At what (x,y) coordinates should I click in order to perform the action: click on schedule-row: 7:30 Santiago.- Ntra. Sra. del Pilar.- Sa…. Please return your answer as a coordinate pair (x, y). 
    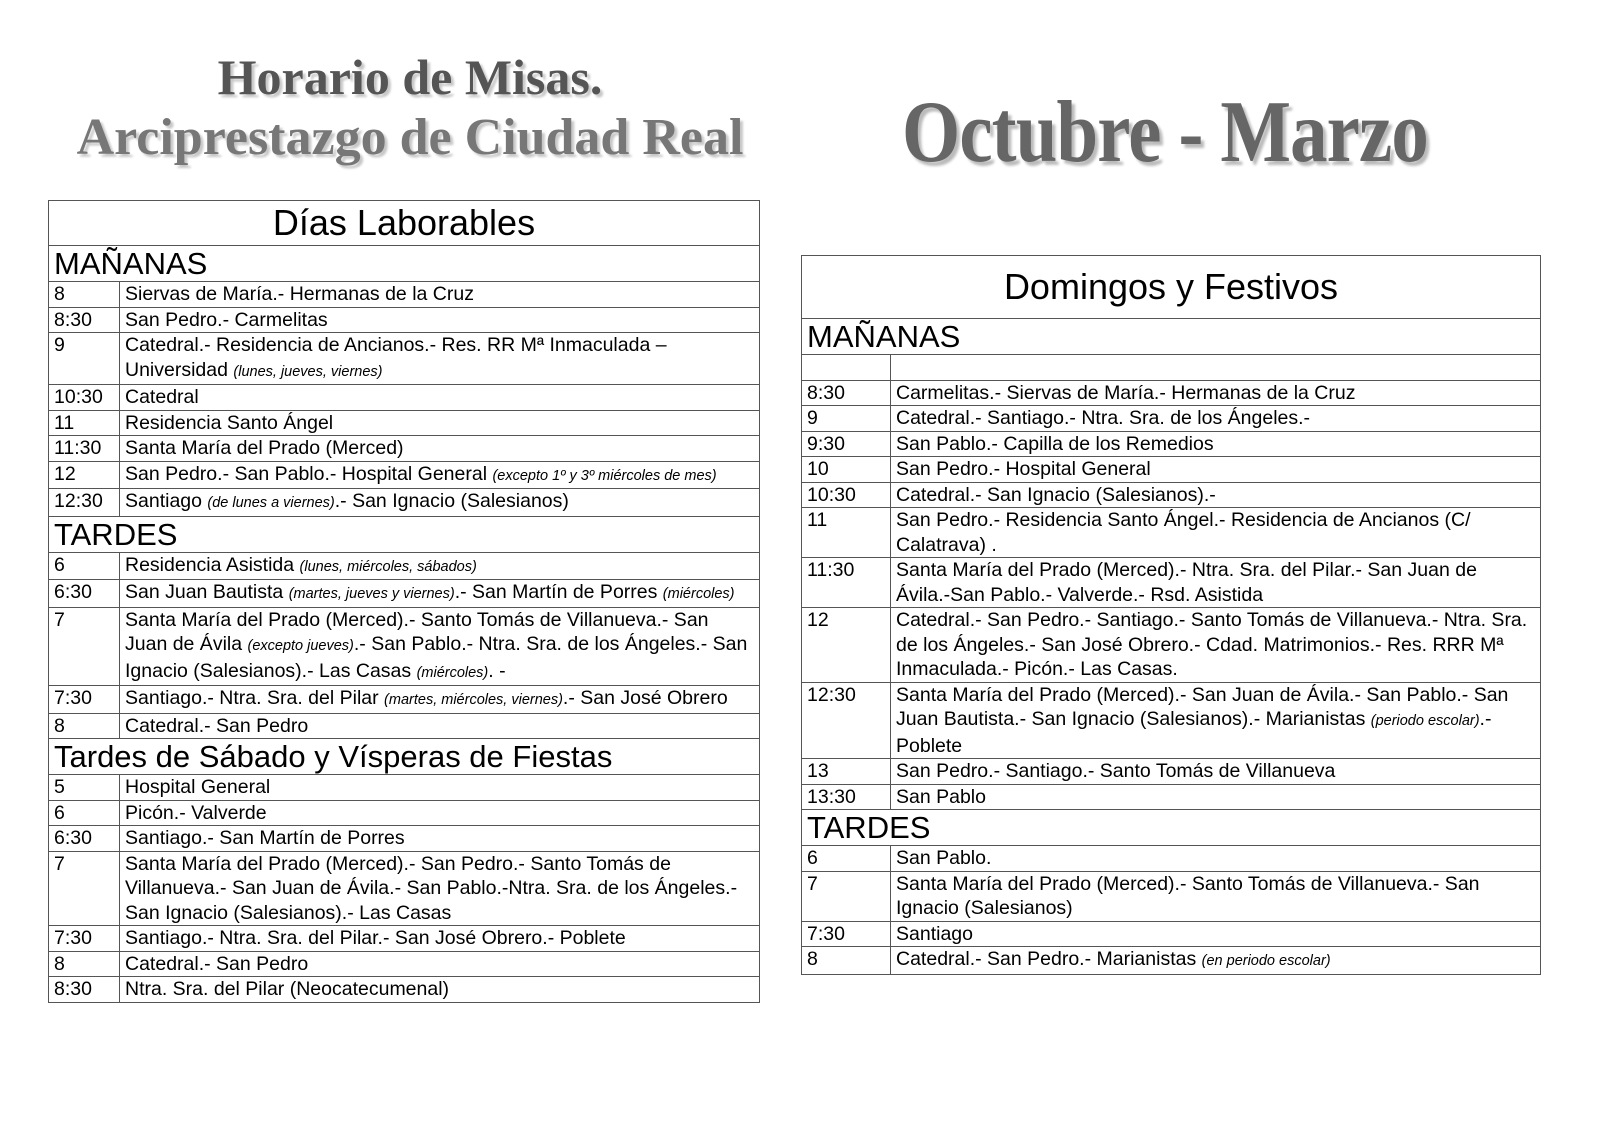
    Looking at the image, I should click on (404, 938).